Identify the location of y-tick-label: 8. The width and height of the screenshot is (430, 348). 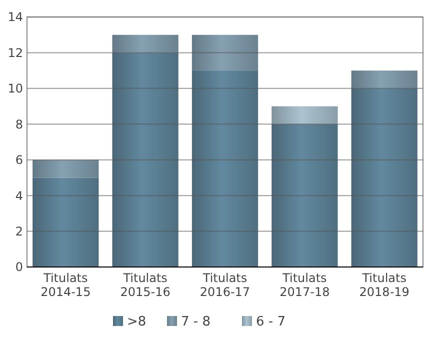
(19, 124).